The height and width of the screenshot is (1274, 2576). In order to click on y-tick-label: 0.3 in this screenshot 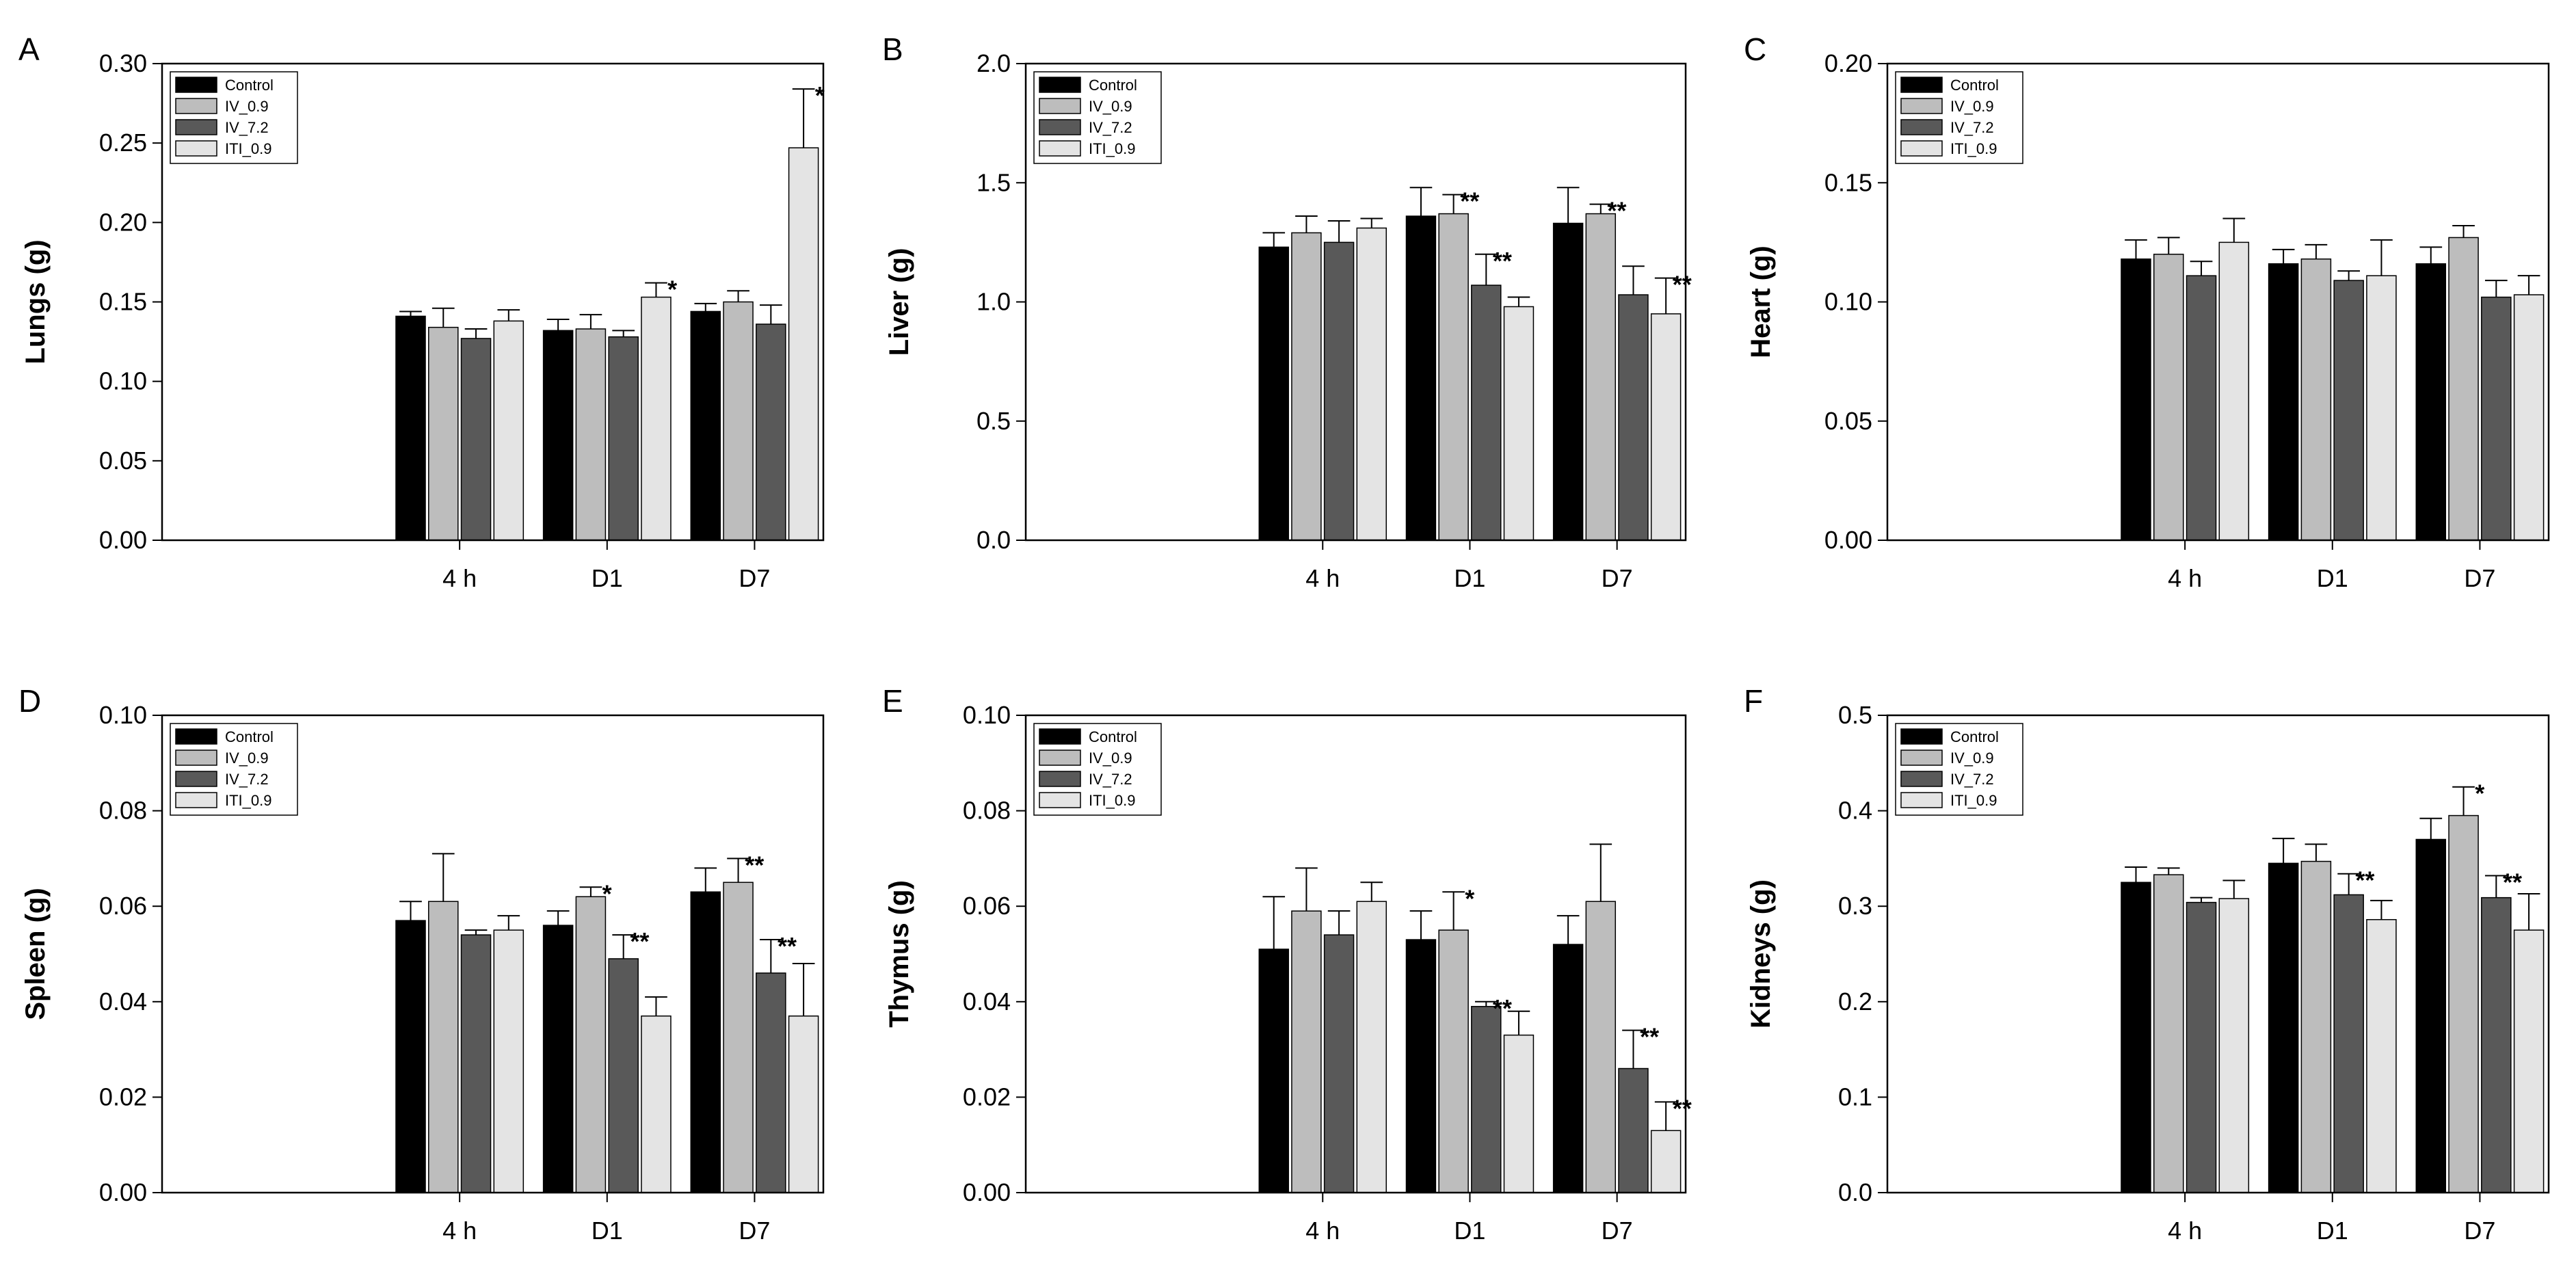, I will do `click(1855, 906)`.